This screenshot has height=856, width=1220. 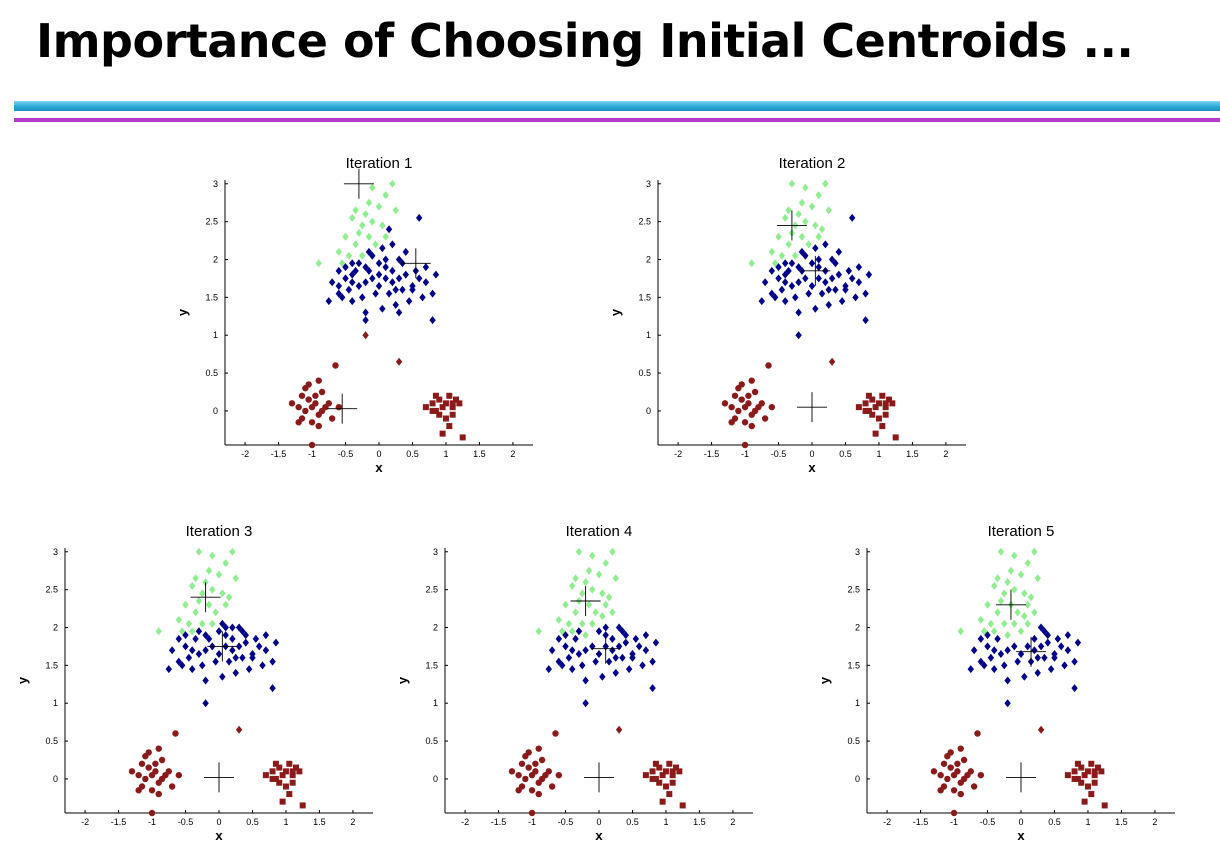 What do you see at coordinates (1020, 822) in the screenshot?
I see `x-tick-label: 0` at bounding box center [1020, 822].